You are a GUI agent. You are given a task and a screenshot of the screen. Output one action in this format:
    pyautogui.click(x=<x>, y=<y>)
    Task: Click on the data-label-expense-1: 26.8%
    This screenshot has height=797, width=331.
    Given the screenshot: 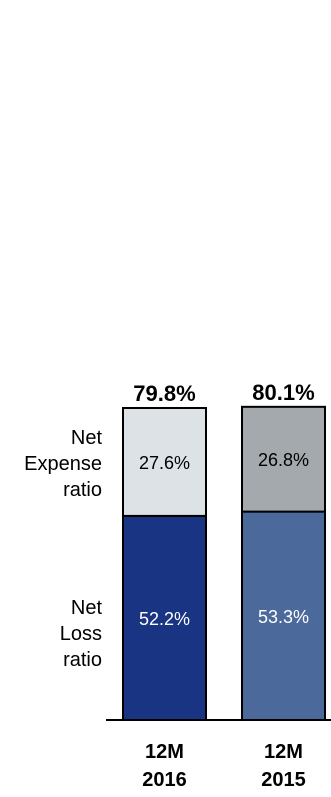 What is the action you would take?
    pyautogui.click(x=283, y=460)
    